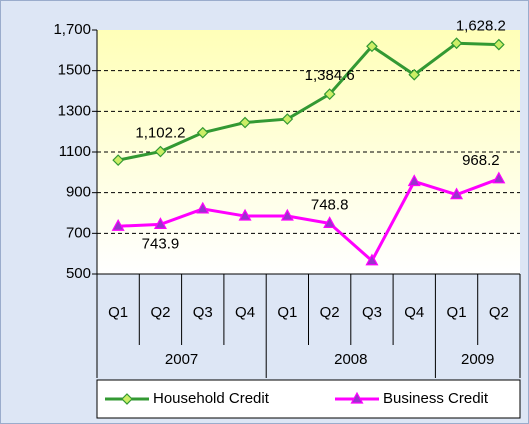  What do you see at coordinates (160, 133) in the screenshot?
I see `data-label: 1,102.2` at bounding box center [160, 133].